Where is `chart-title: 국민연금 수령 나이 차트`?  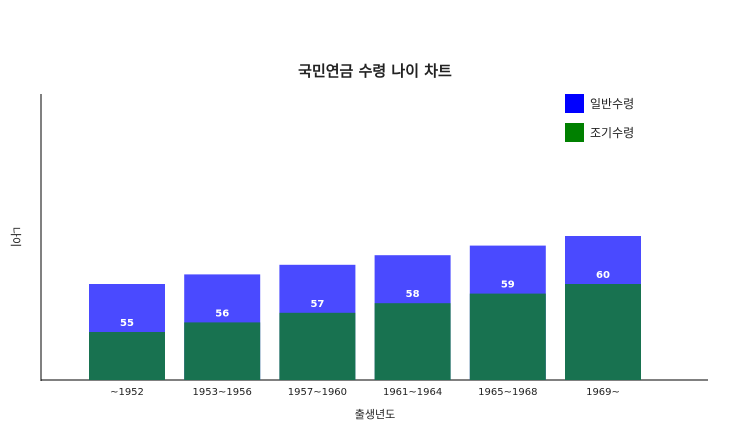 chart-title: 국민연금 수령 나이 차트 is located at coordinates (375, 71).